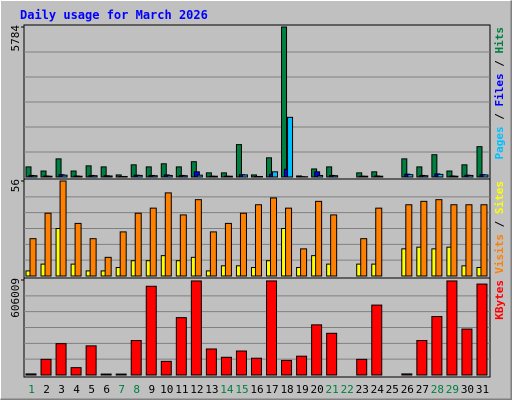 This screenshot has height=400, width=512. I want to click on x-tick-label: 27, so click(422, 389).